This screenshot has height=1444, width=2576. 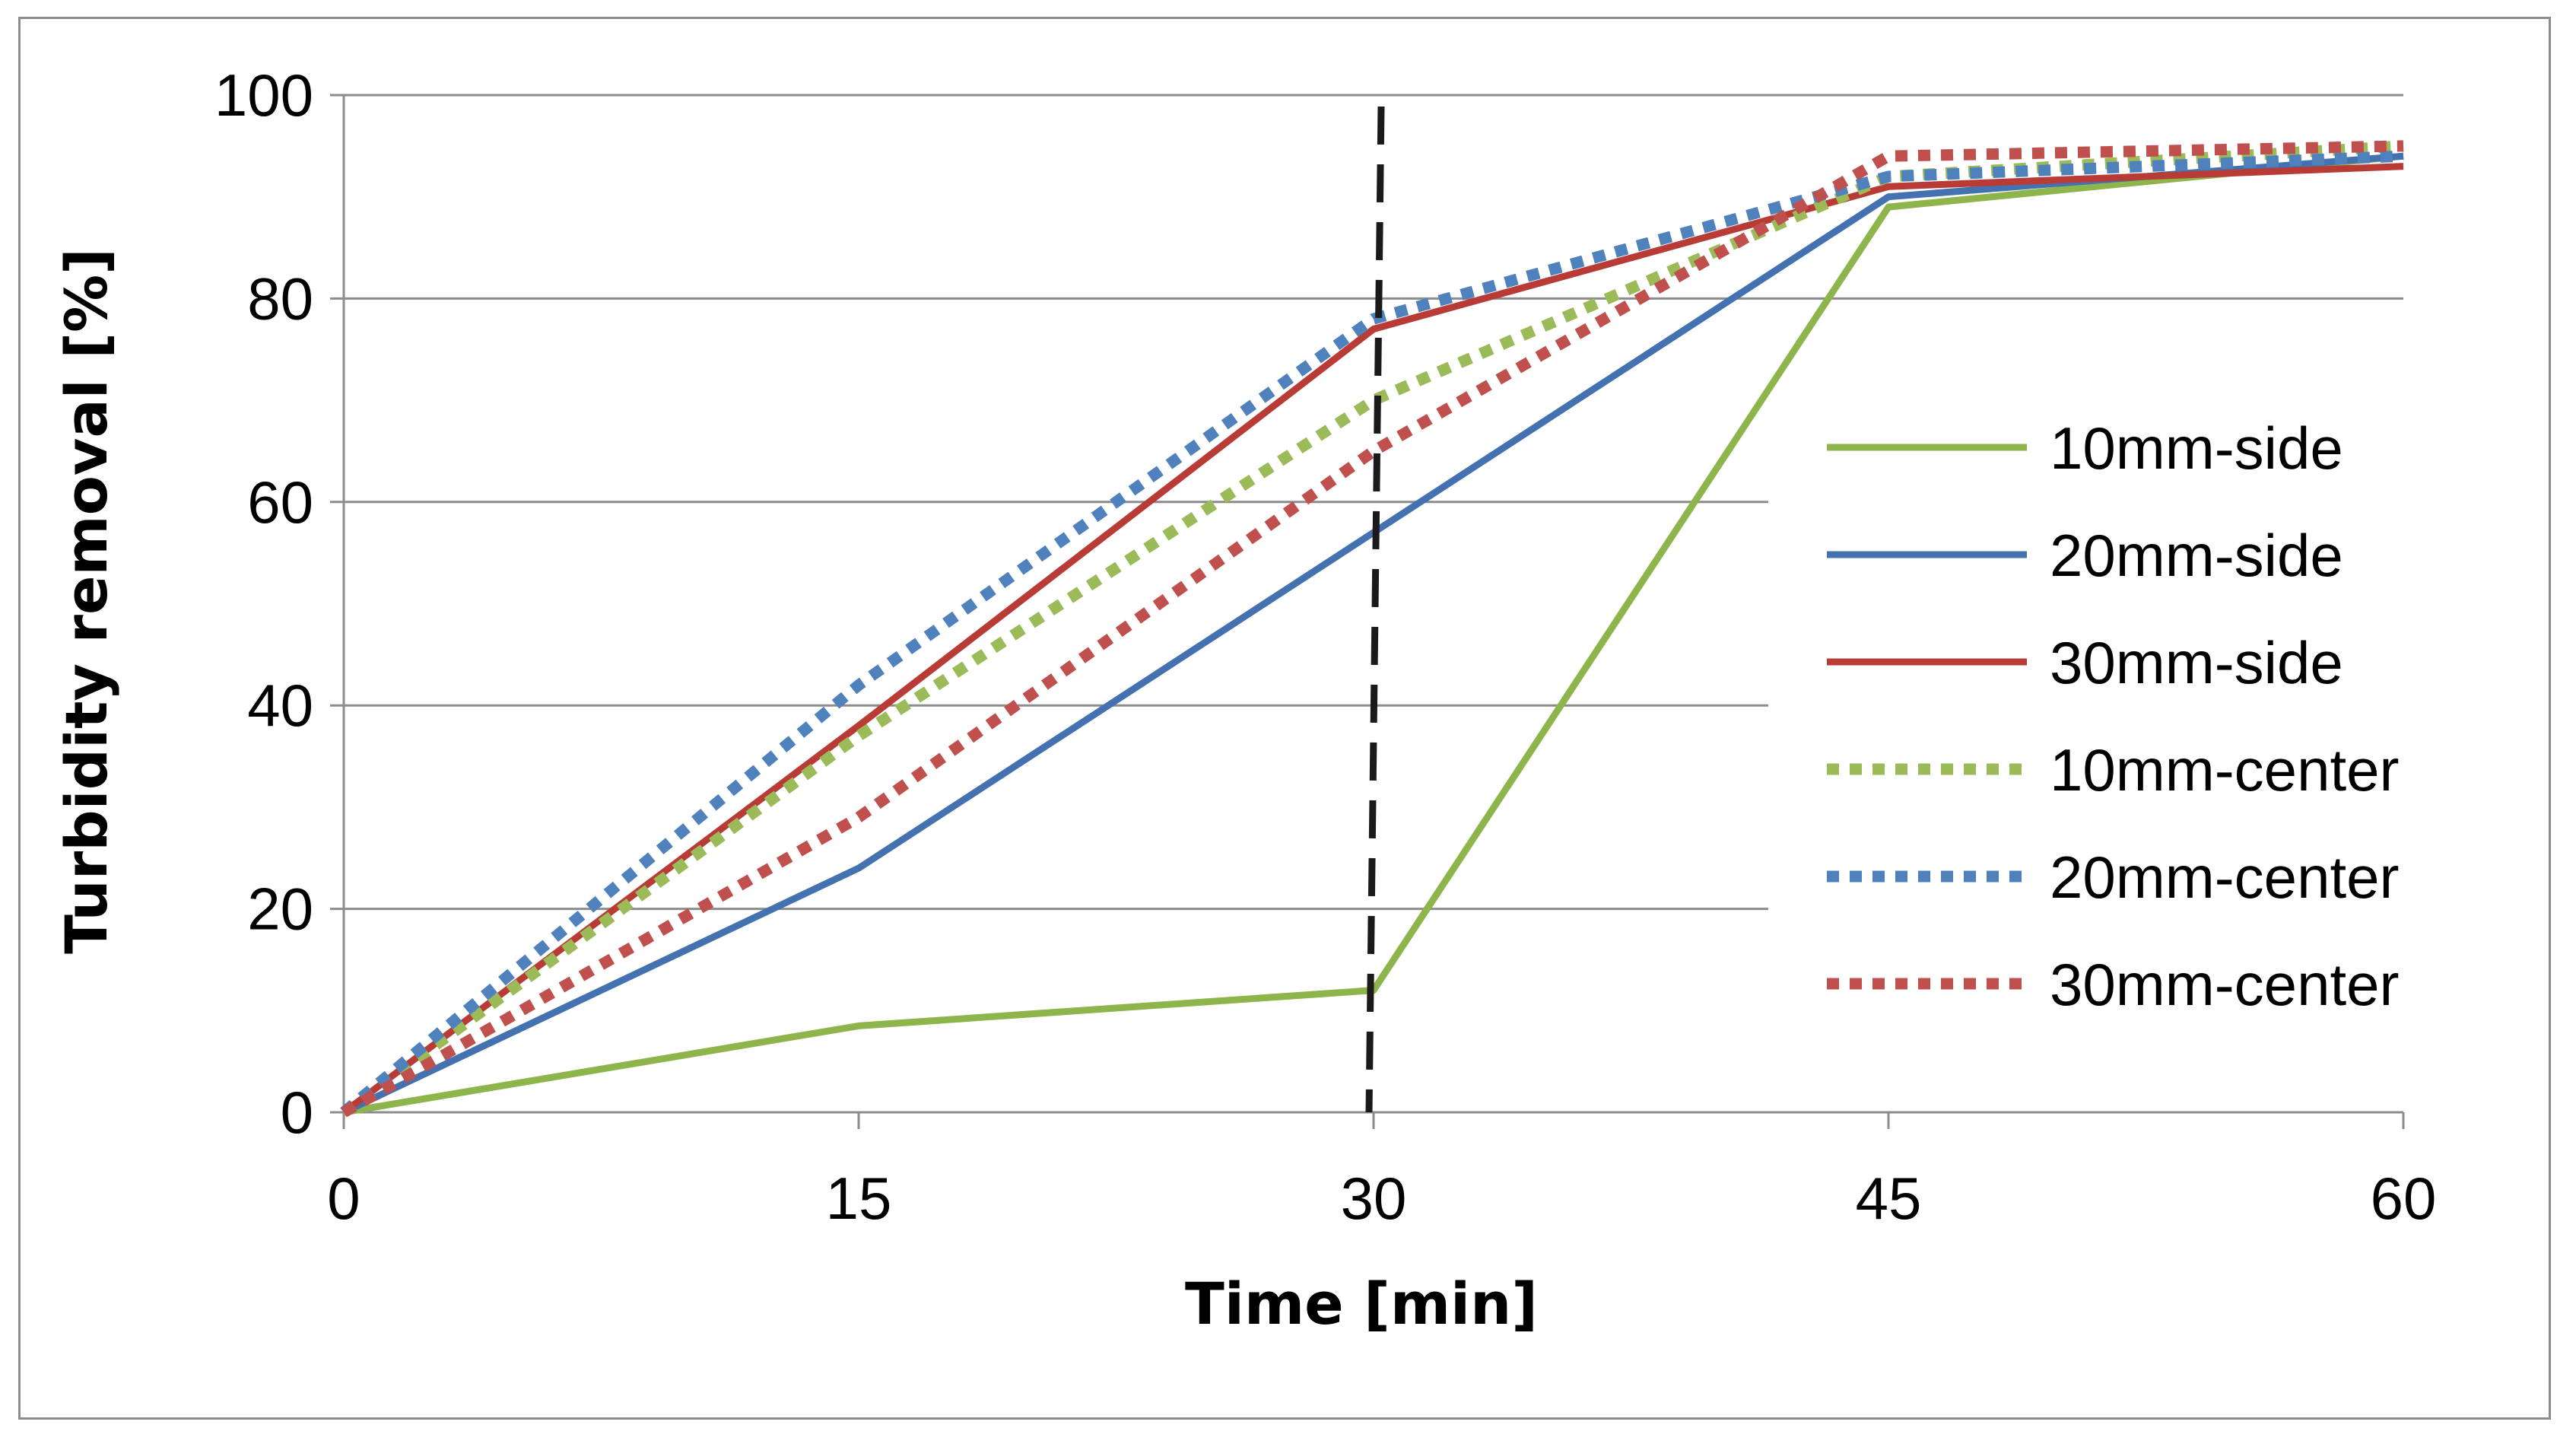 I want to click on y-tick-label-80: 80, so click(x=280, y=298).